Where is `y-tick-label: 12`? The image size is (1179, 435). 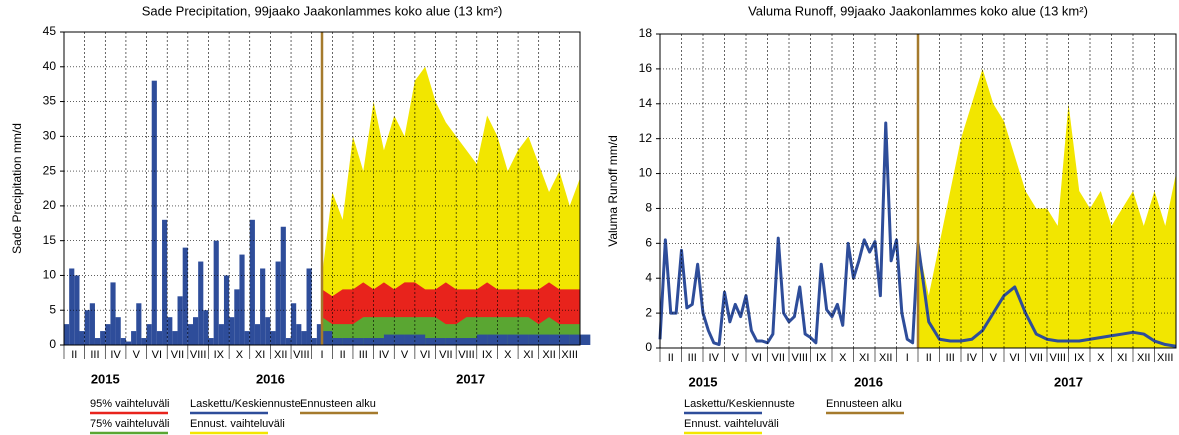
y-tick-label: 12 is located at coordinates (646, 138).